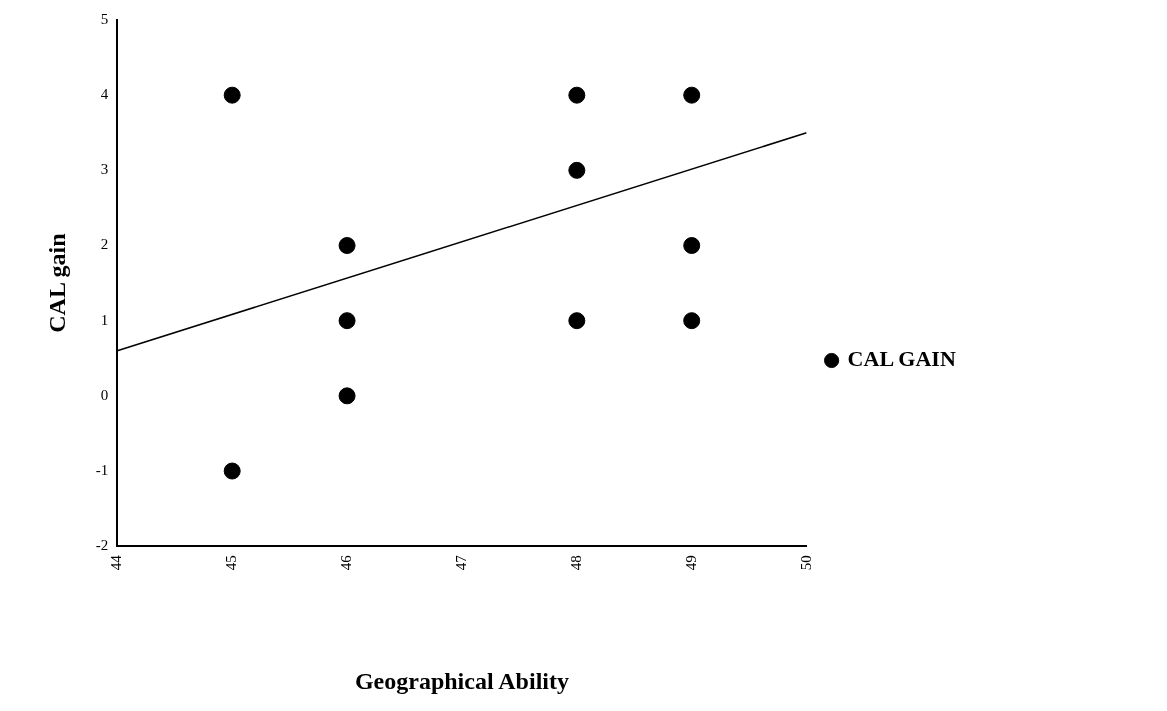  What do you see at coordinates (901, 359) in the screenshot?
I see `legend-label: CAL GAIN` at bounding box center [901, 359].